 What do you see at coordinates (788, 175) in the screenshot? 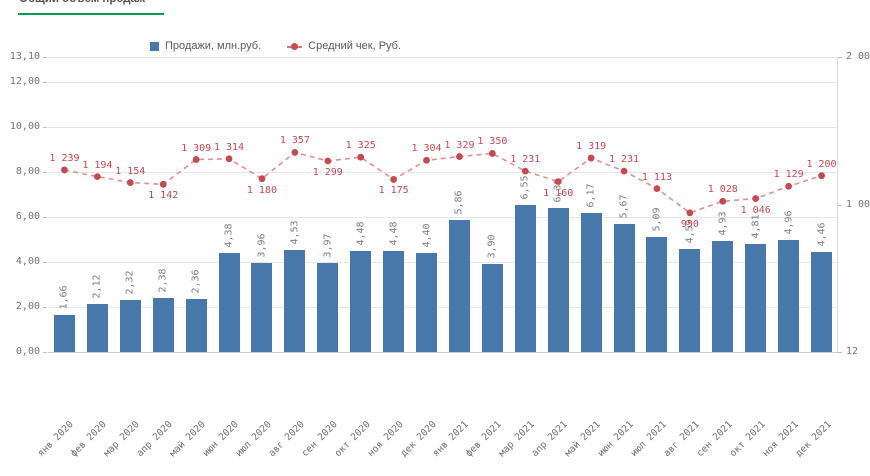
I see `line-value-label: 1 129` at bounding box center [788, 175].